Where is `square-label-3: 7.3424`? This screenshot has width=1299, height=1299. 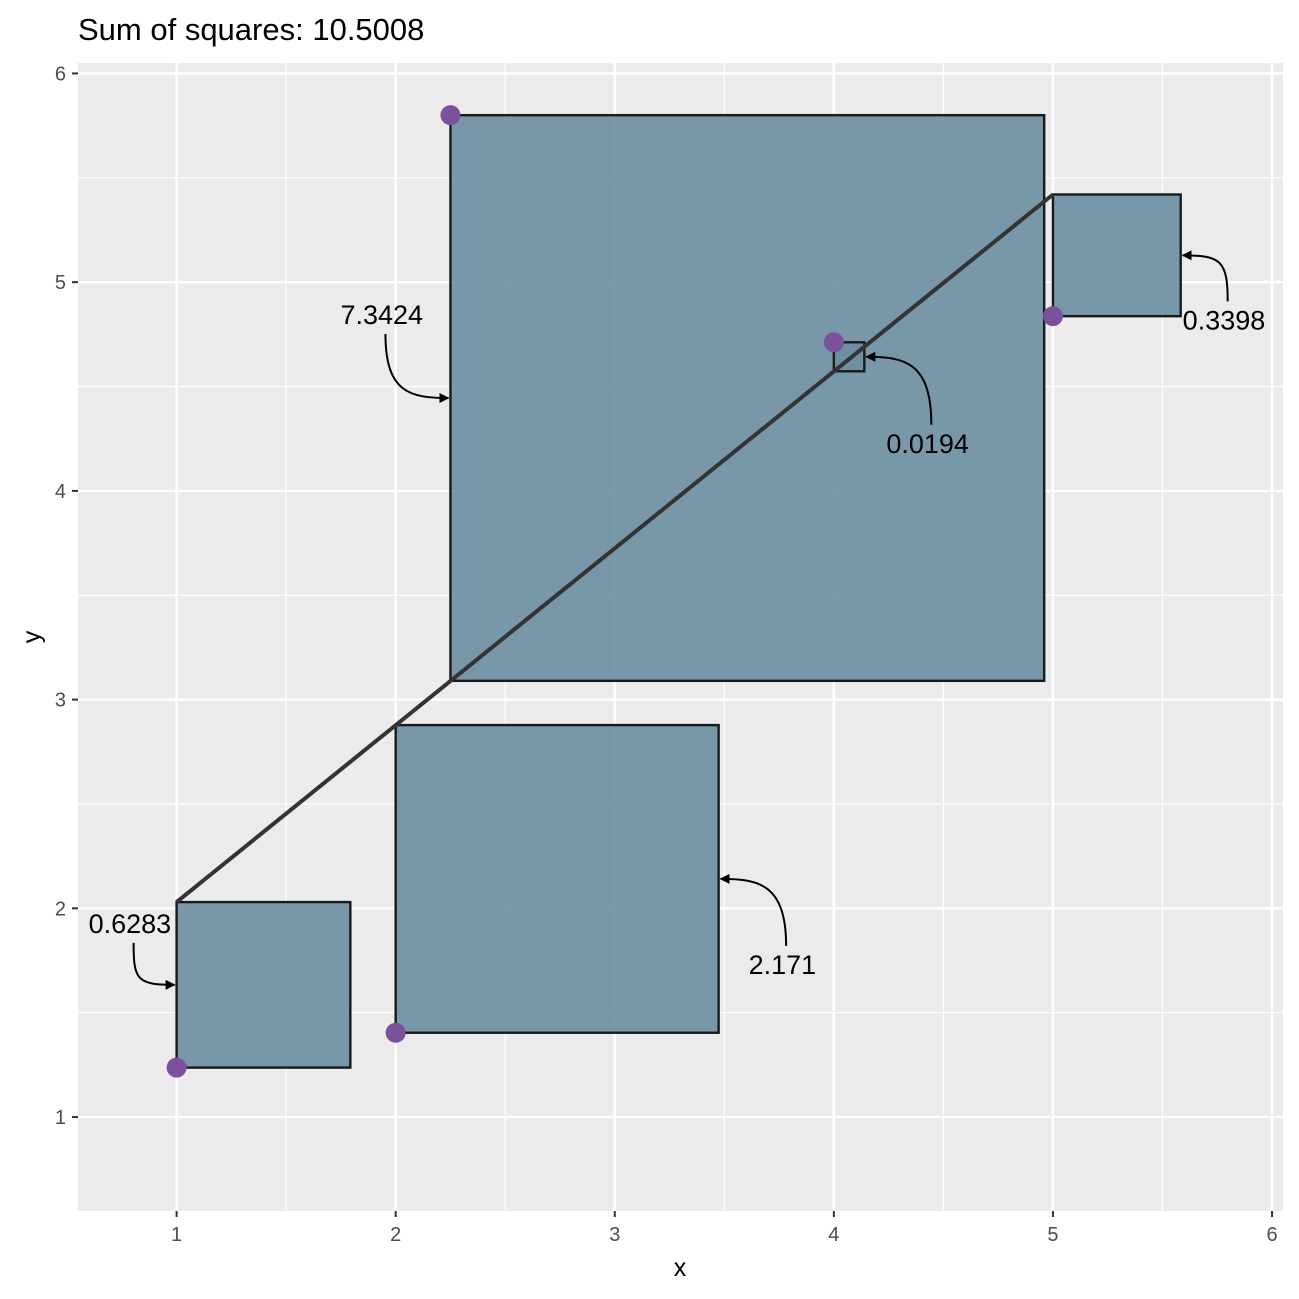
square-label-3: 7.3424 is located at coordinates (381, 315).